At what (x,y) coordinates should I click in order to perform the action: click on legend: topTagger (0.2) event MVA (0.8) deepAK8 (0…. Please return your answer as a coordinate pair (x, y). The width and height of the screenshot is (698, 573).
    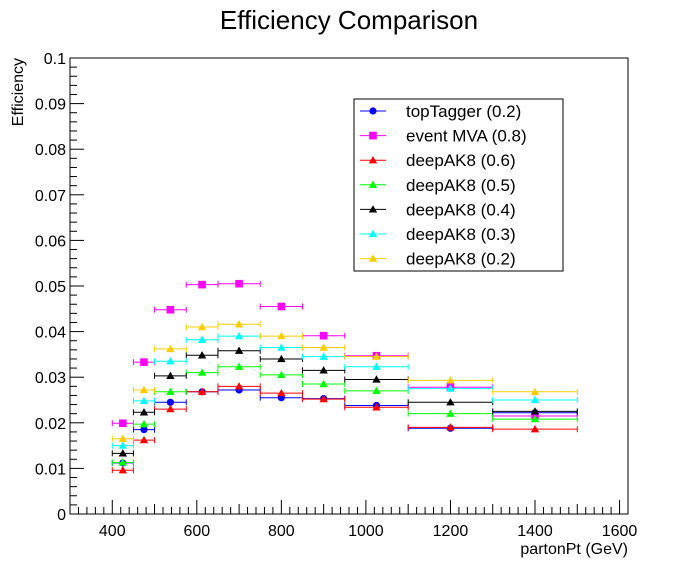
    Looking at the image, I should click on (458, 185).